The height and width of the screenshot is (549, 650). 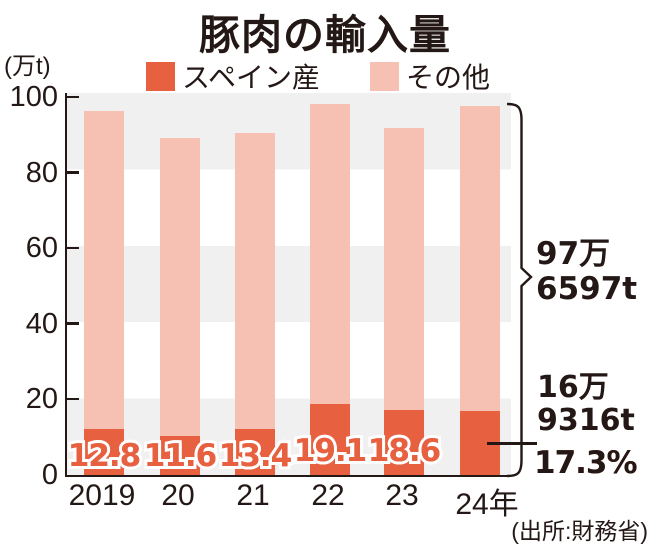 I want to click on spain-share-label-21: 13.4 13.4, so click(x=255, y=456).